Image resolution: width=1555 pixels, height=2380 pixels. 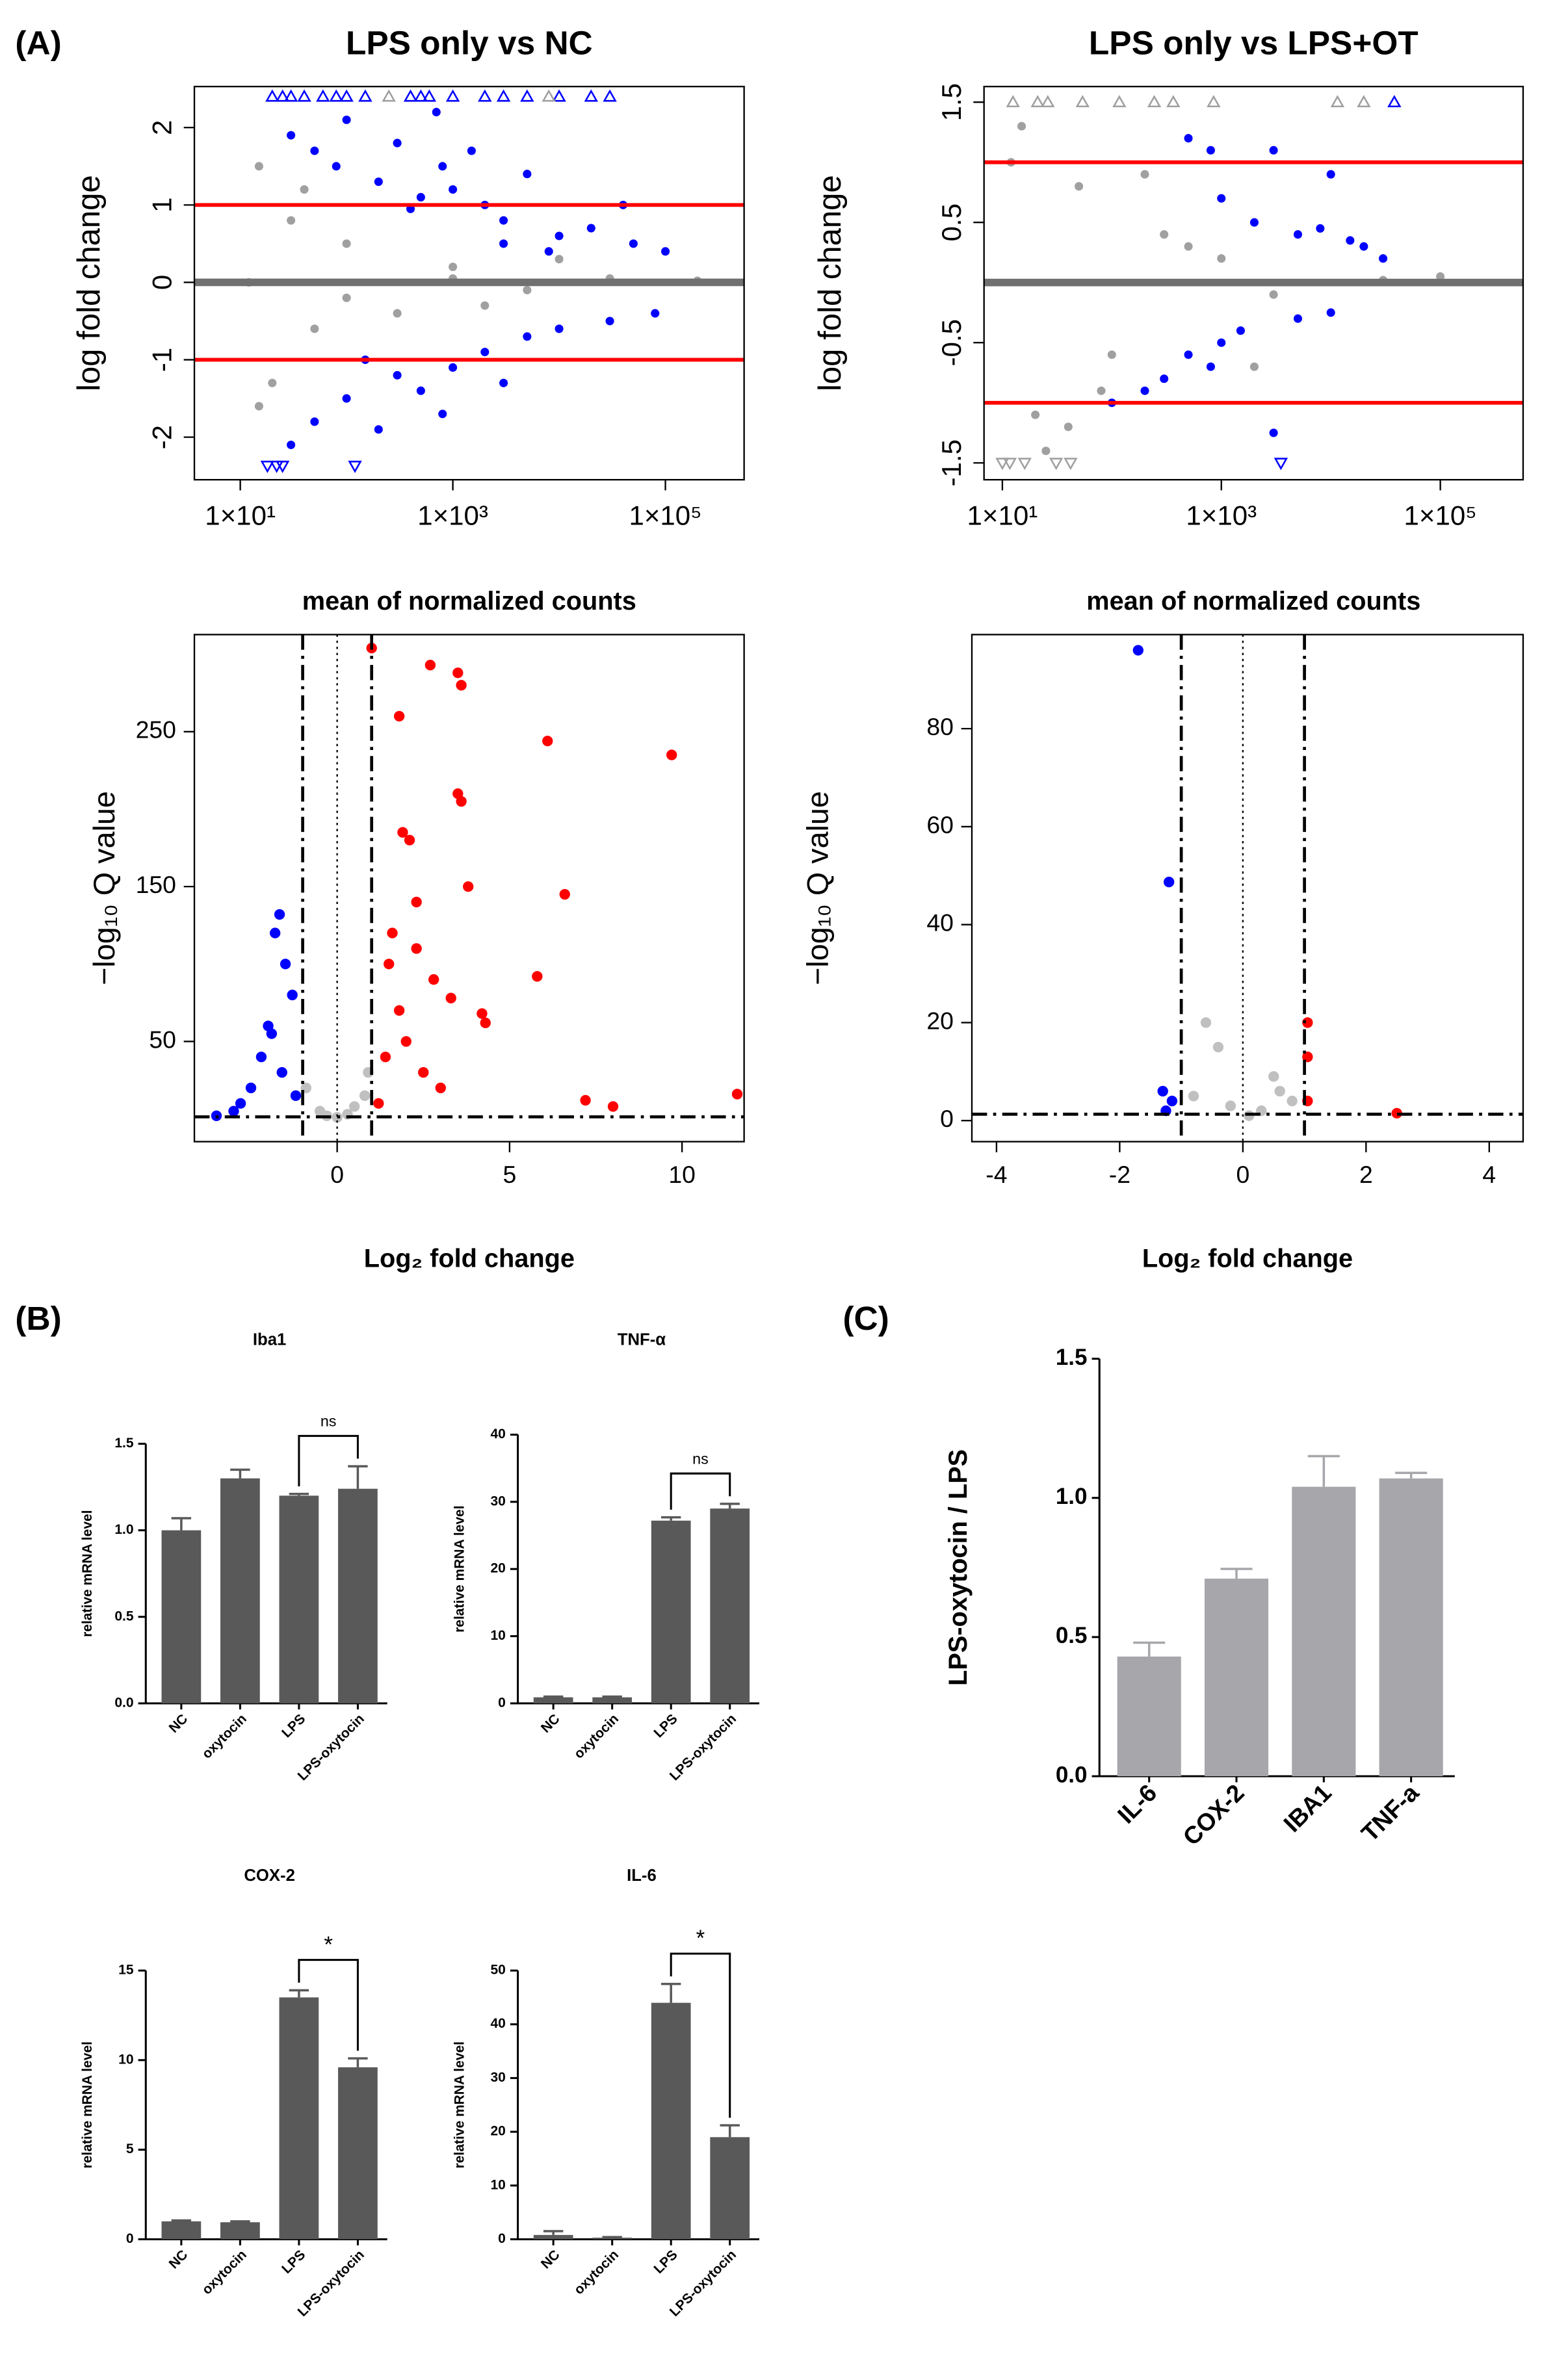 I want to click on y-tick-label: 0.0, so click(x=1072, y=1775).